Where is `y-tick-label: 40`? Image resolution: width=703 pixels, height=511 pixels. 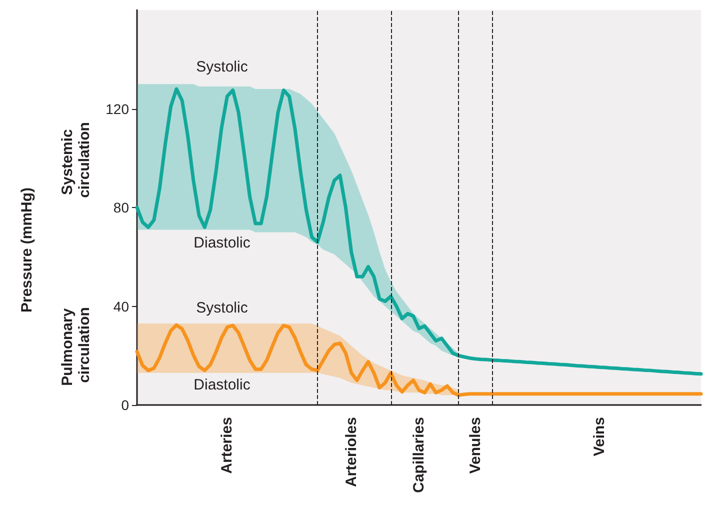
y-tick-label: 40 is located at coordinates (121, 306).